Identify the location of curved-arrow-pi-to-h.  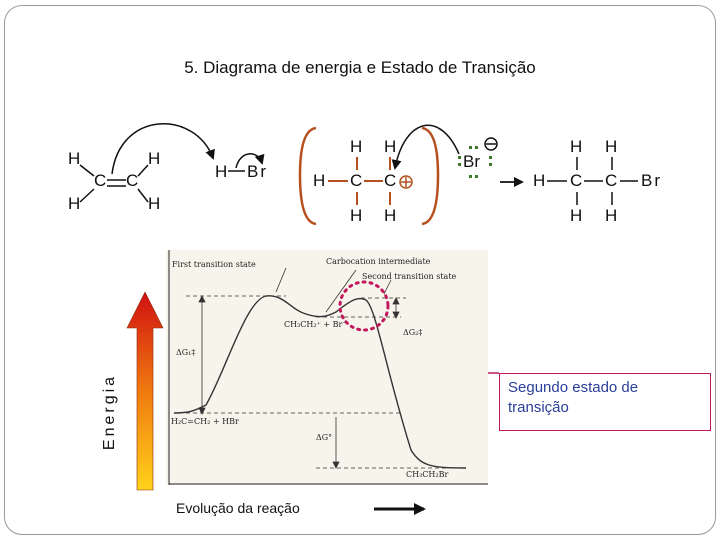
(163, 149).